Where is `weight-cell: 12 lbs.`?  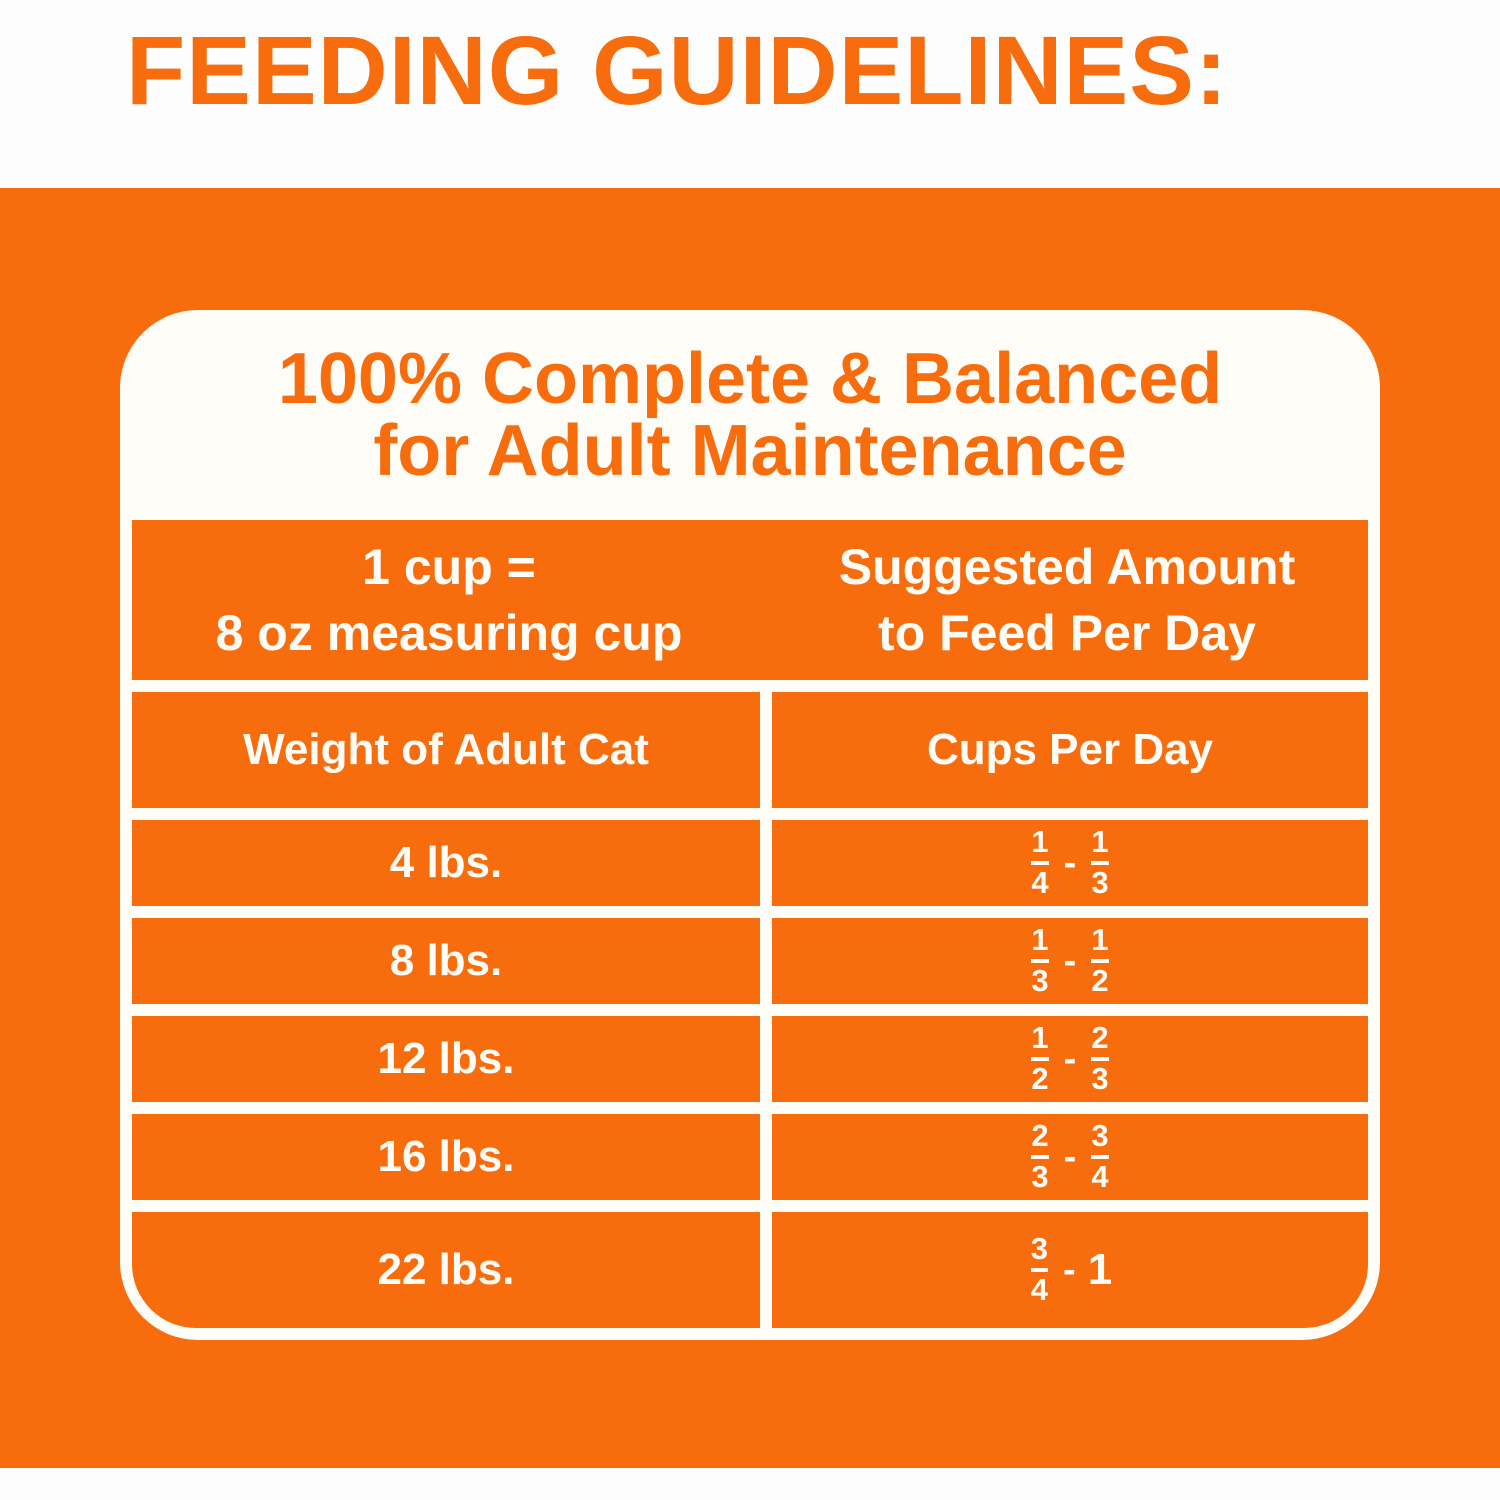 weight-cell: 12 lbs. is located at coordinates (446, 1059).